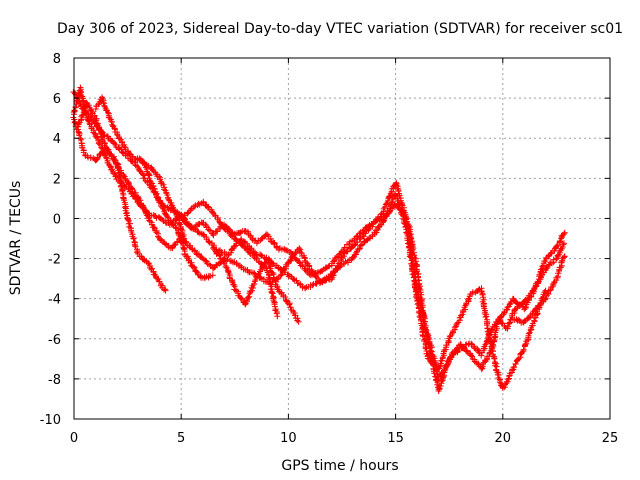 This screenshot has height=480, width=640. Describe the element at coordinates (50, 420) in the screenshot. I see `y-tick-label: -10` at that location.